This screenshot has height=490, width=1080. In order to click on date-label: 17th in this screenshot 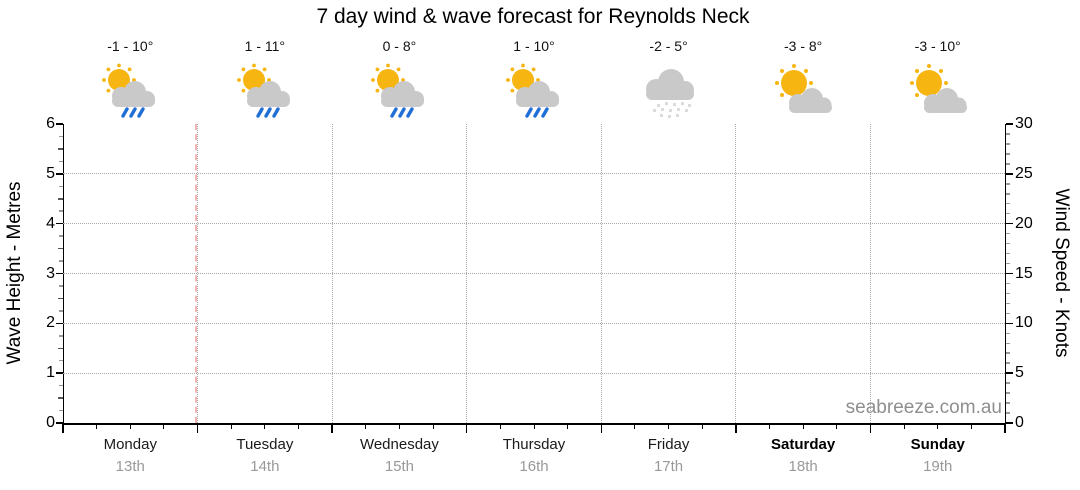, I will do `click(668, 466)`.